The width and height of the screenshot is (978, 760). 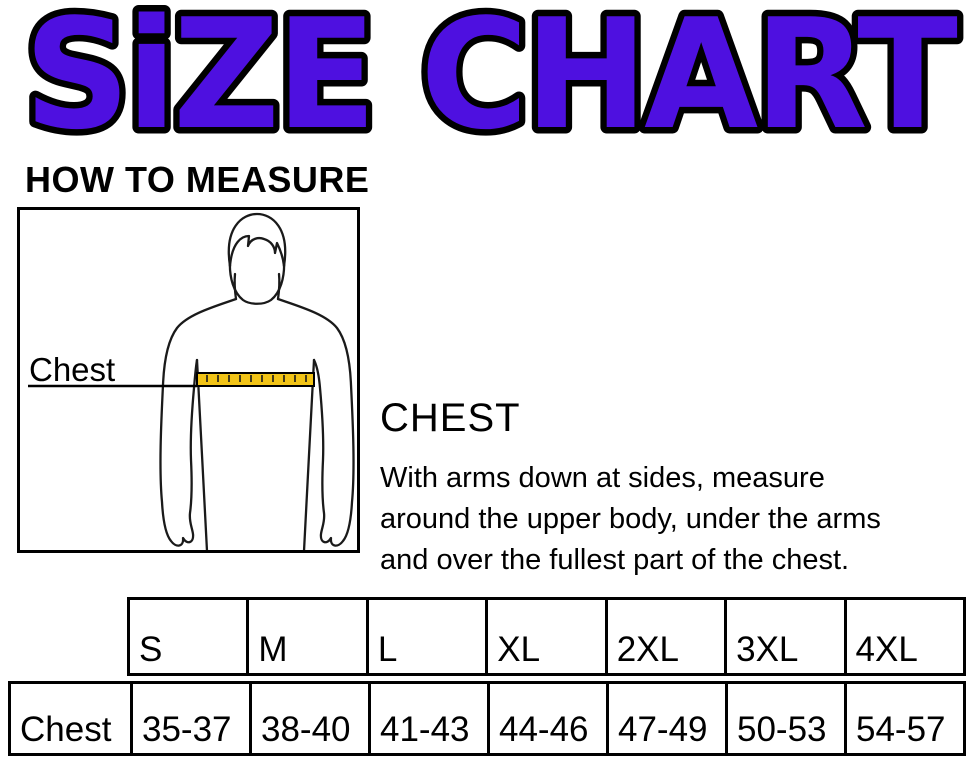 I want to click on size-col-m: M, so click(x=307, y=636).